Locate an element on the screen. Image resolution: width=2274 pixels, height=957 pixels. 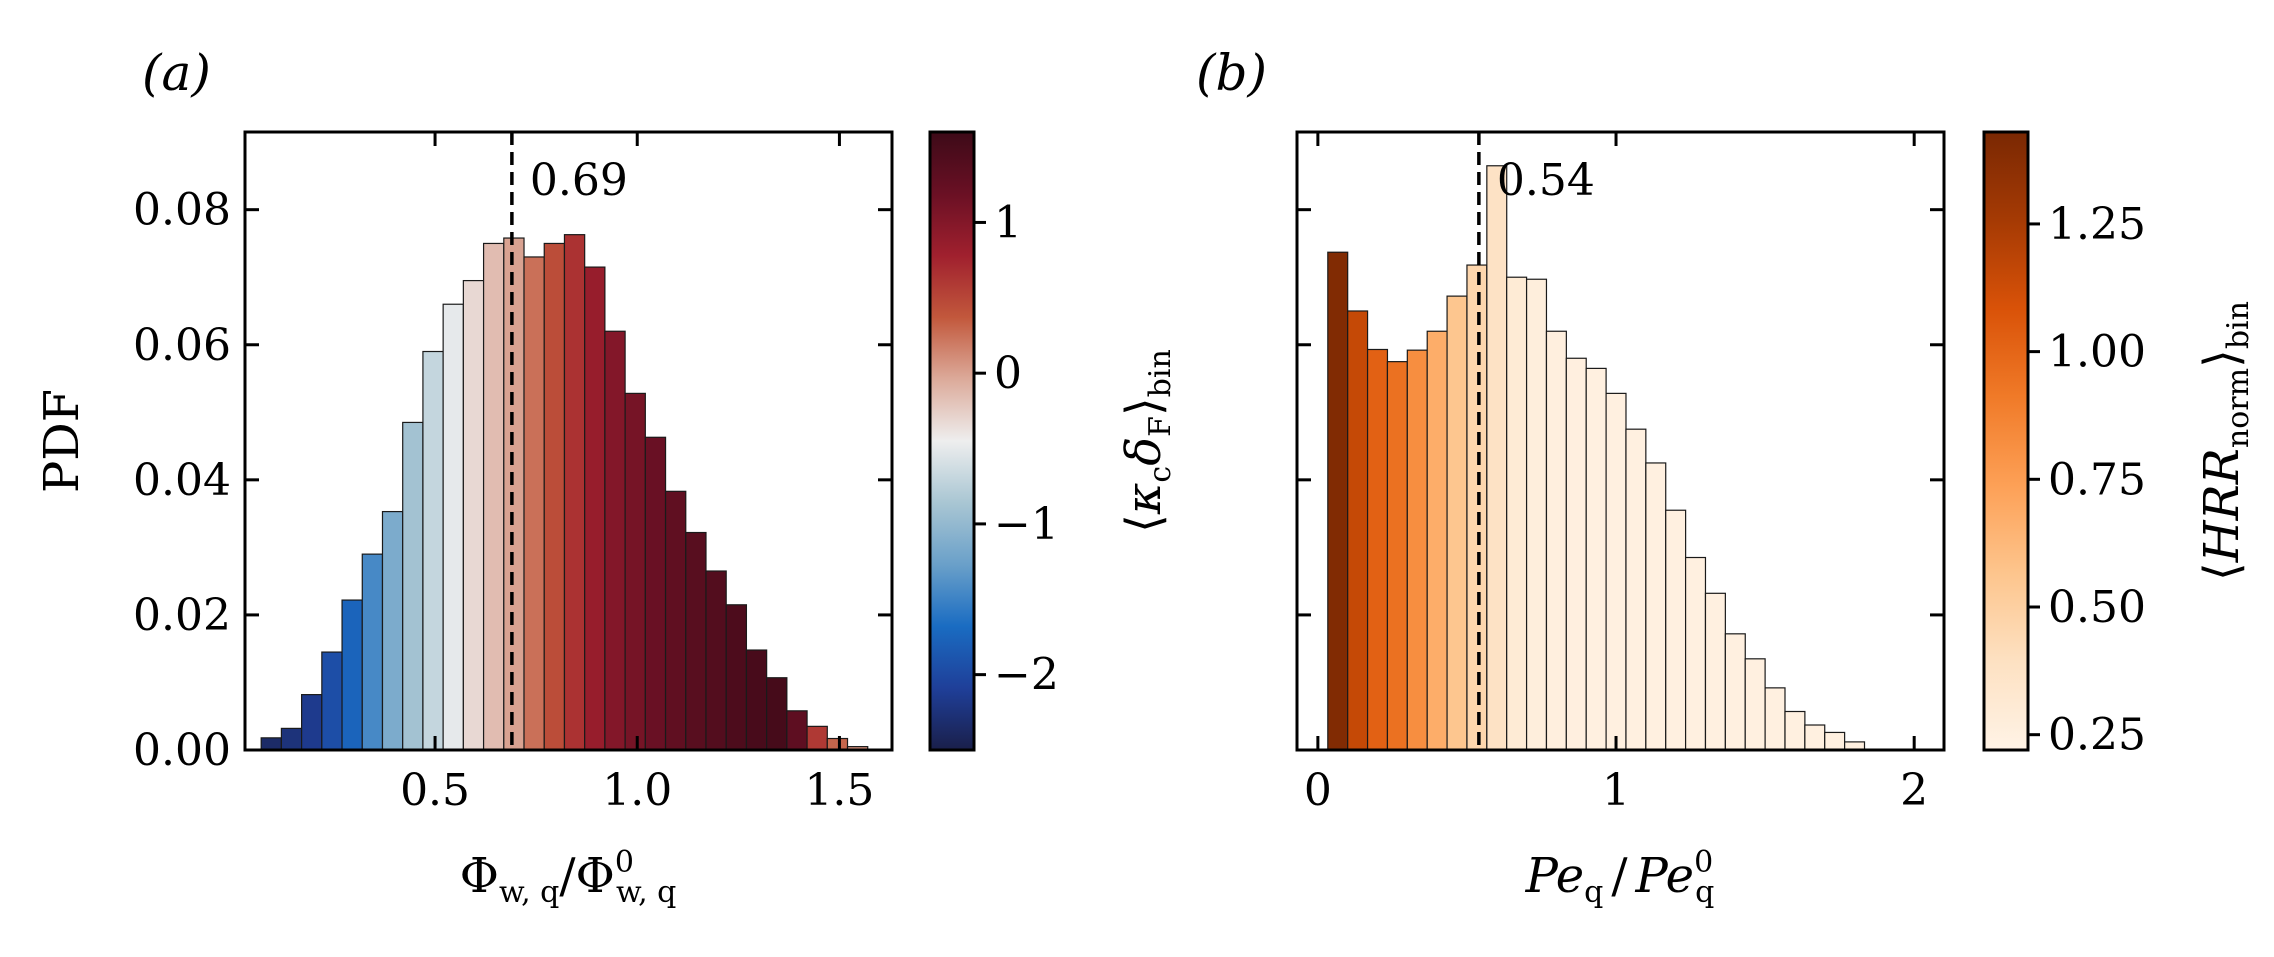
colorbar-tick-label: 1.25 is located at coordinates (2097, 224).